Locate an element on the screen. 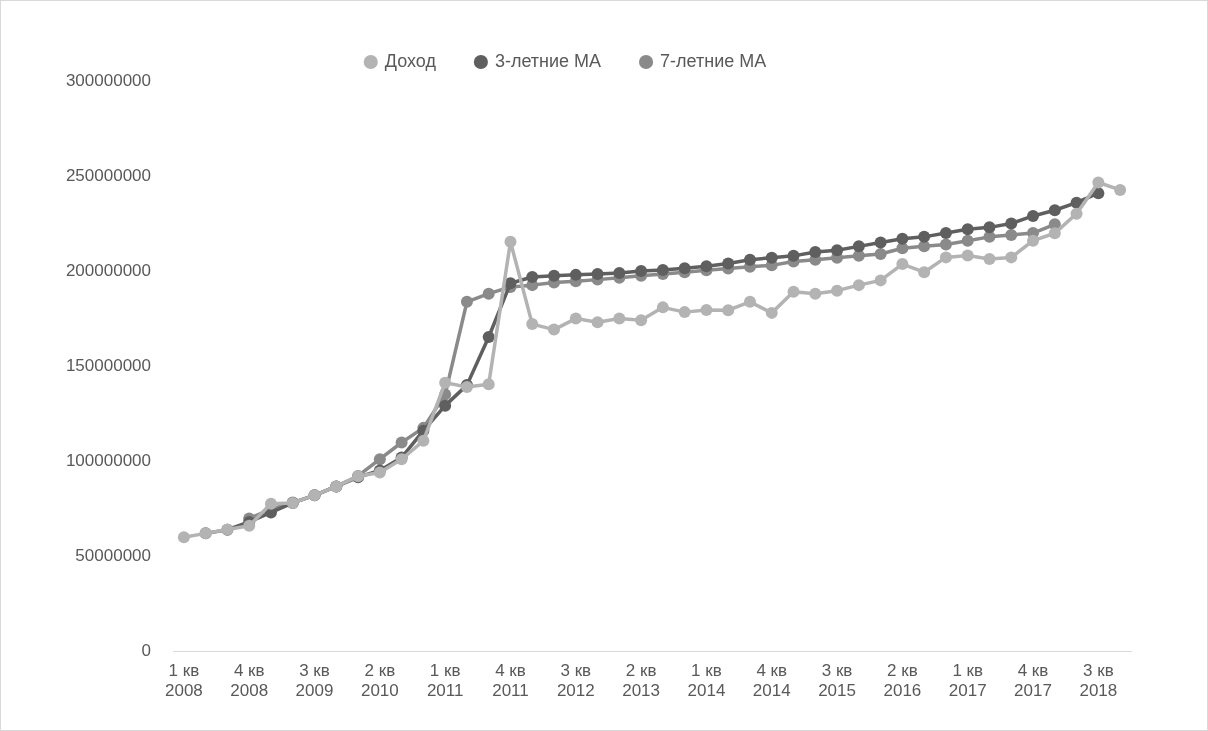  x-tick-label: 2 кв 2016 is located at coordinates (902, 681).